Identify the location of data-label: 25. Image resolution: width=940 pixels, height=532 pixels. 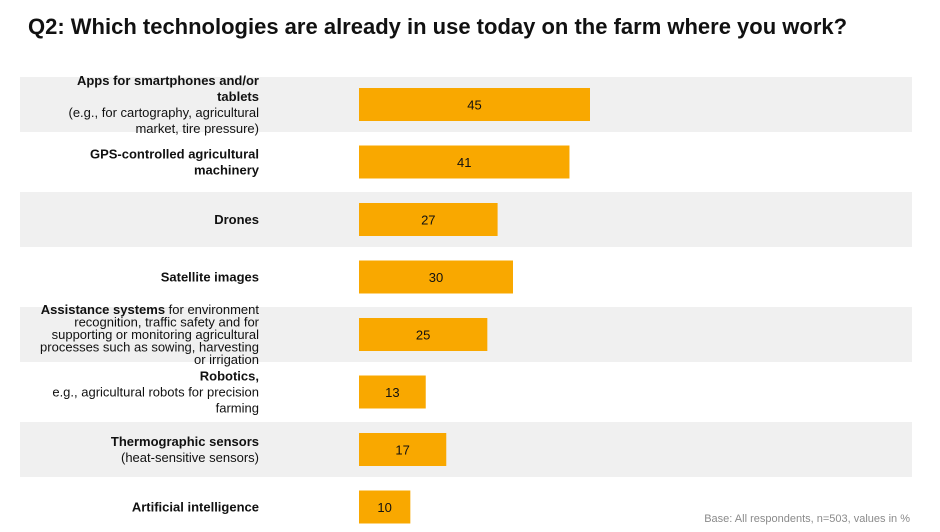
(423, 335).